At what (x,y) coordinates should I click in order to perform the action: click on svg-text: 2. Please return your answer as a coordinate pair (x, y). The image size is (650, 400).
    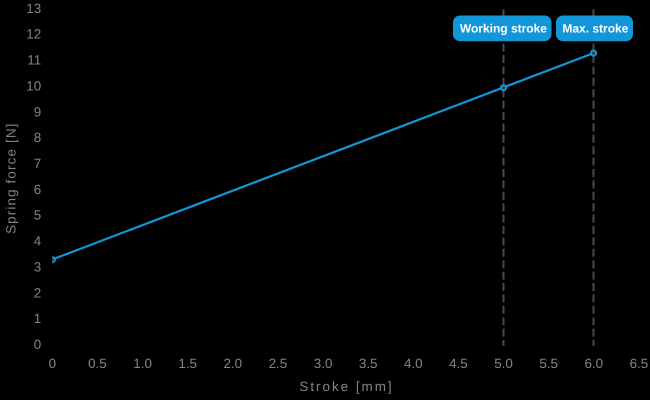
    Looking at the image, I should click on (37, 292).